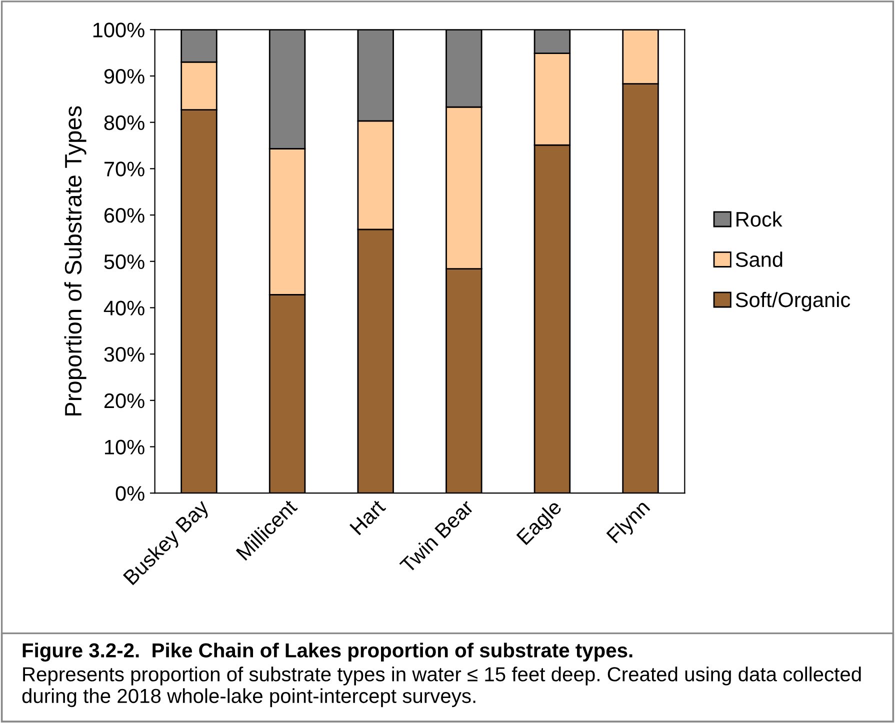 This screenshot has width=895, height=723. What do you see at coordinates (759, 219) in the screenshot?
I see `legend-label: Rock` at bounding box center [759, 219].